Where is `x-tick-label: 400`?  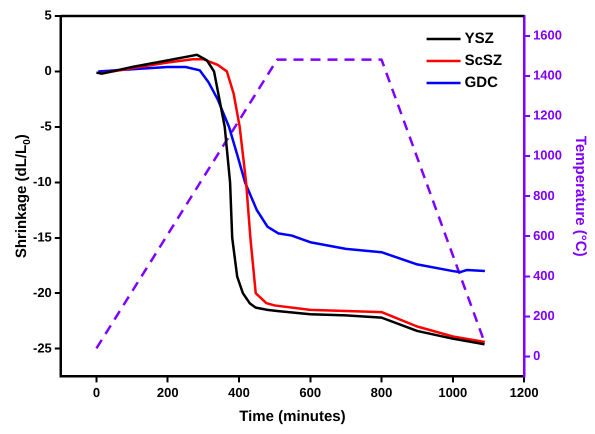
x-tick-label: 400 is located at coordinates (239, 392).